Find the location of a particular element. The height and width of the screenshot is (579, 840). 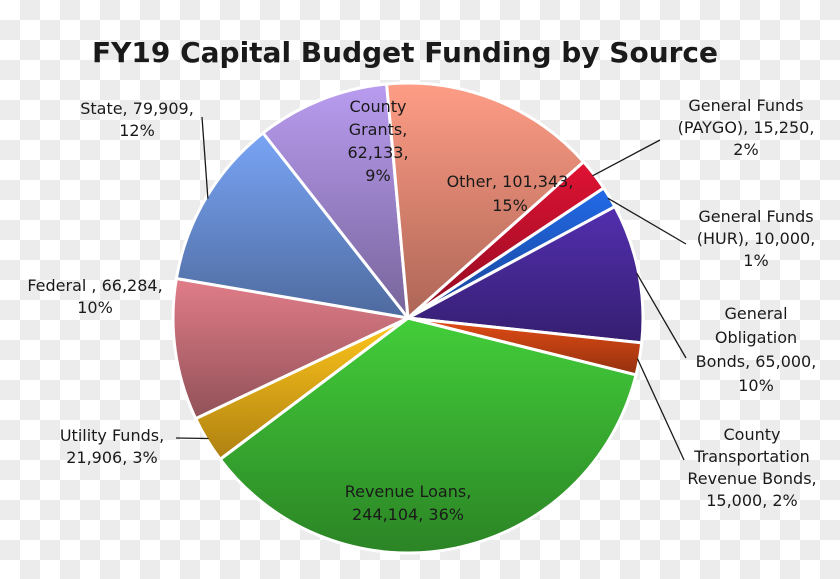

slice-label-line: 12% is located at coordinates (137, 130).